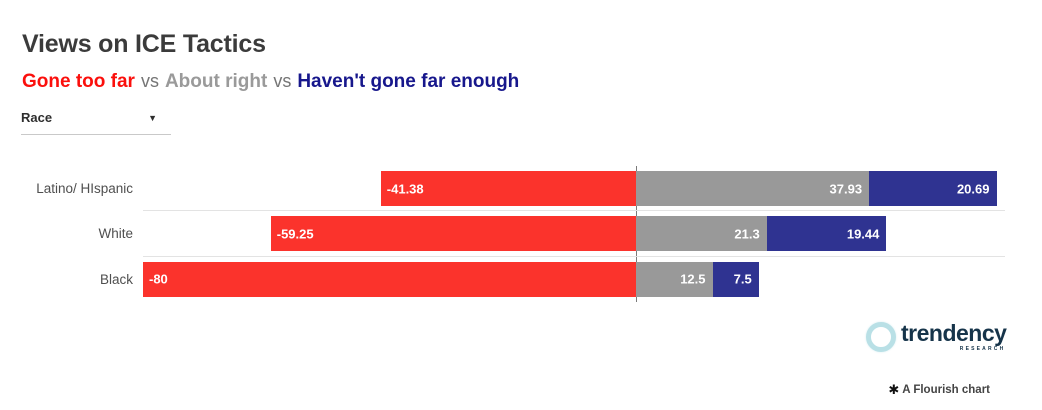  What do you see at coordinates (116, 279) in the screenshot?
I see `category-label: Black` at bounding box center [116, 279].